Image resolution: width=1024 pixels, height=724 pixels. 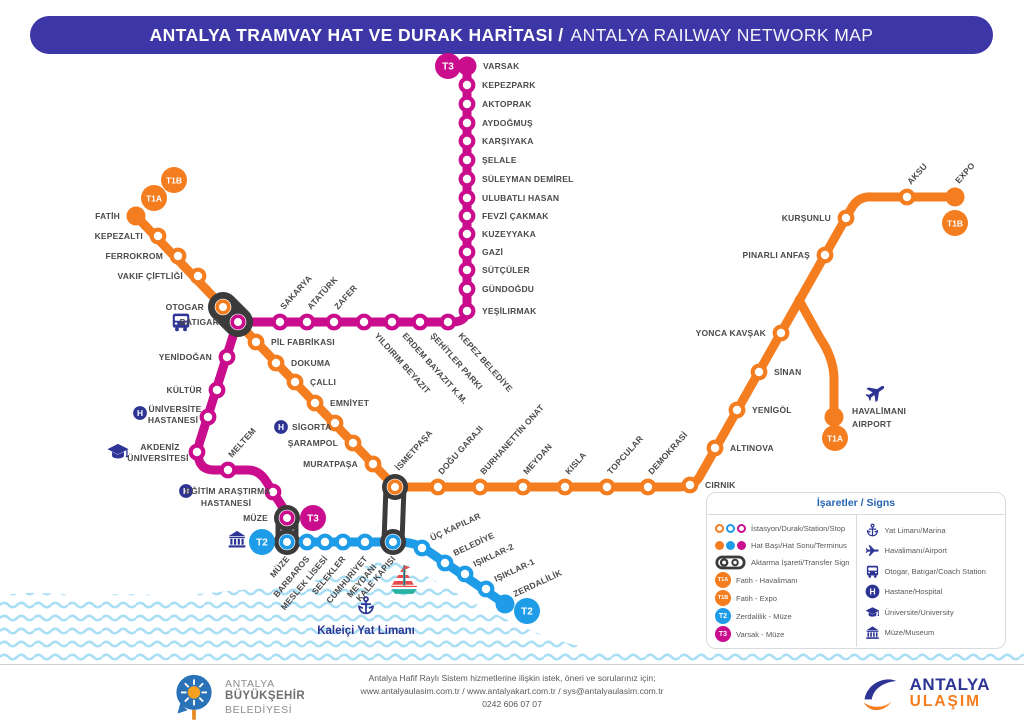 What do you see at coordinates (508, 288) in the screenshot?
I see `station-label: GÜNDOĞDU` at bounding box center [508, 288].